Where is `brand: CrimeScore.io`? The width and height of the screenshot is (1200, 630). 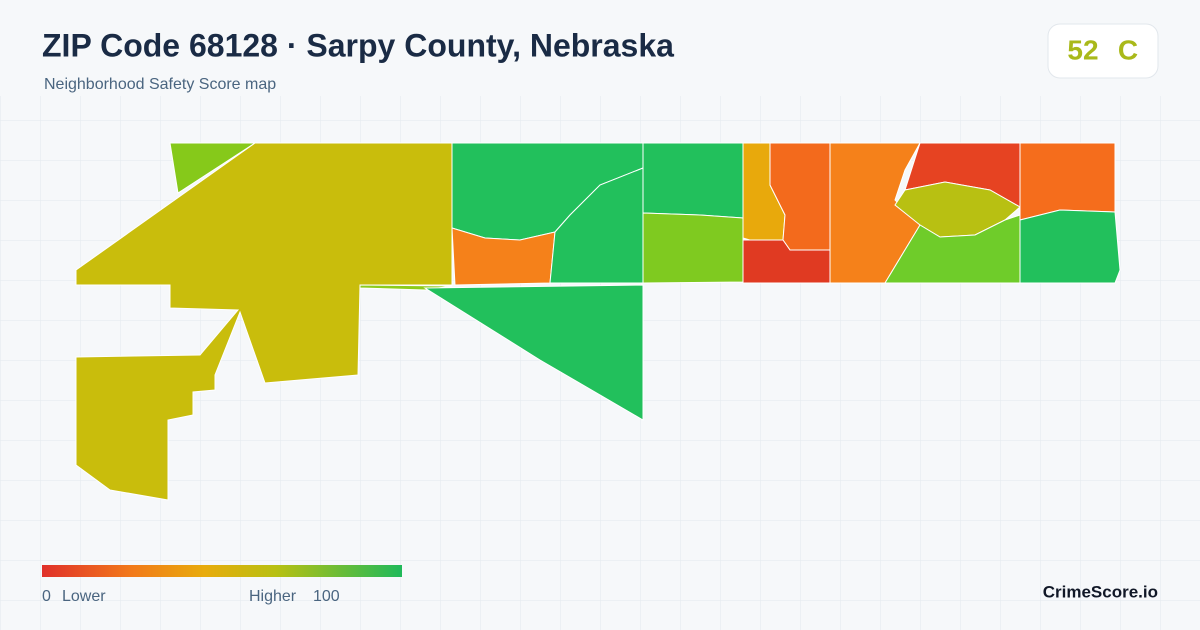 brand: CrimeScore.io is located at coordinates (1100, 591).